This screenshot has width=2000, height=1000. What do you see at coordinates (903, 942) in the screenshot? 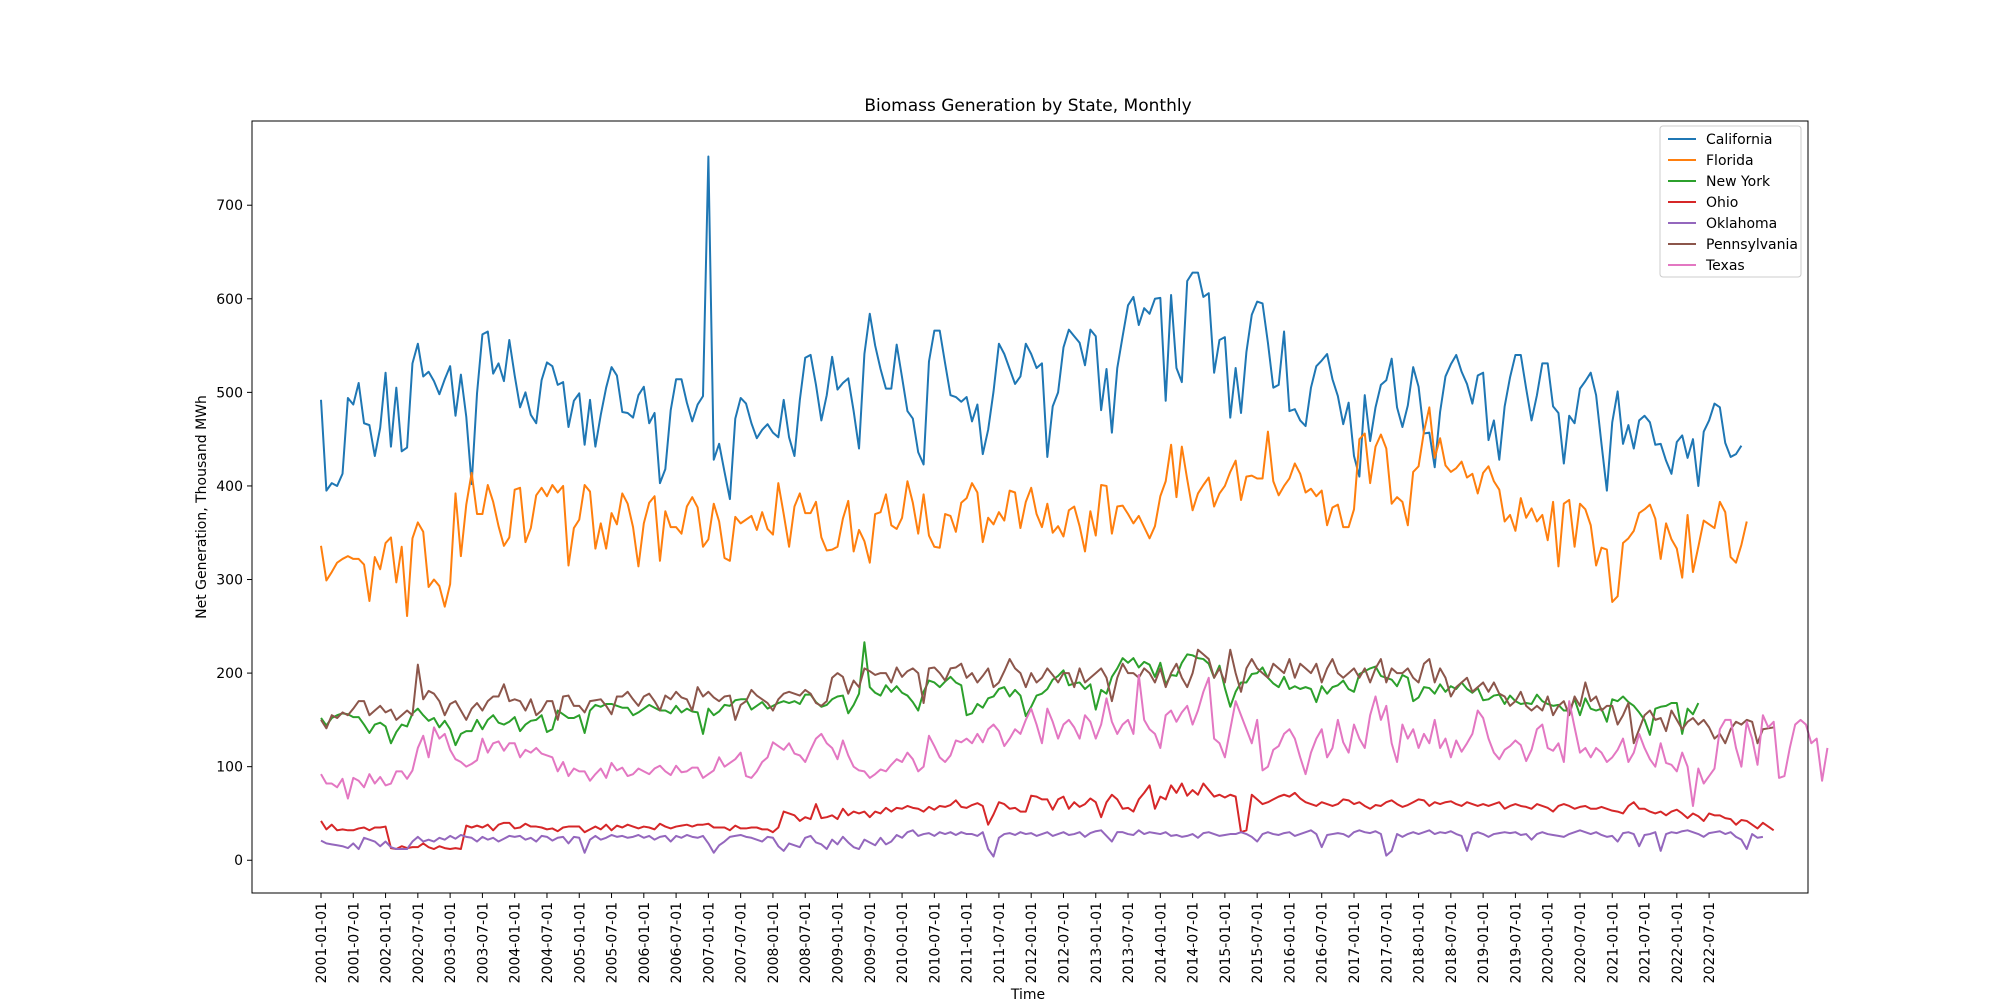
I see `x-tick-label: 2010-01-01` at bounding box center [903, 942].